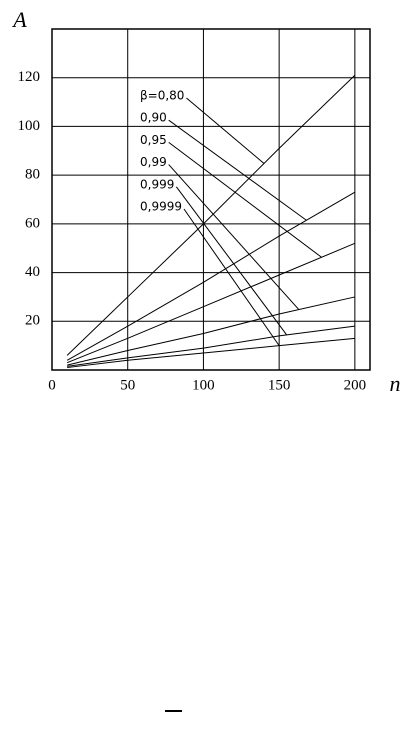 This screenshot has width=420, height=734. What do you see at coordinates (127, 385) in the screenshot?
I see `x-tick-label: 50` at bounding box center [127, 385].